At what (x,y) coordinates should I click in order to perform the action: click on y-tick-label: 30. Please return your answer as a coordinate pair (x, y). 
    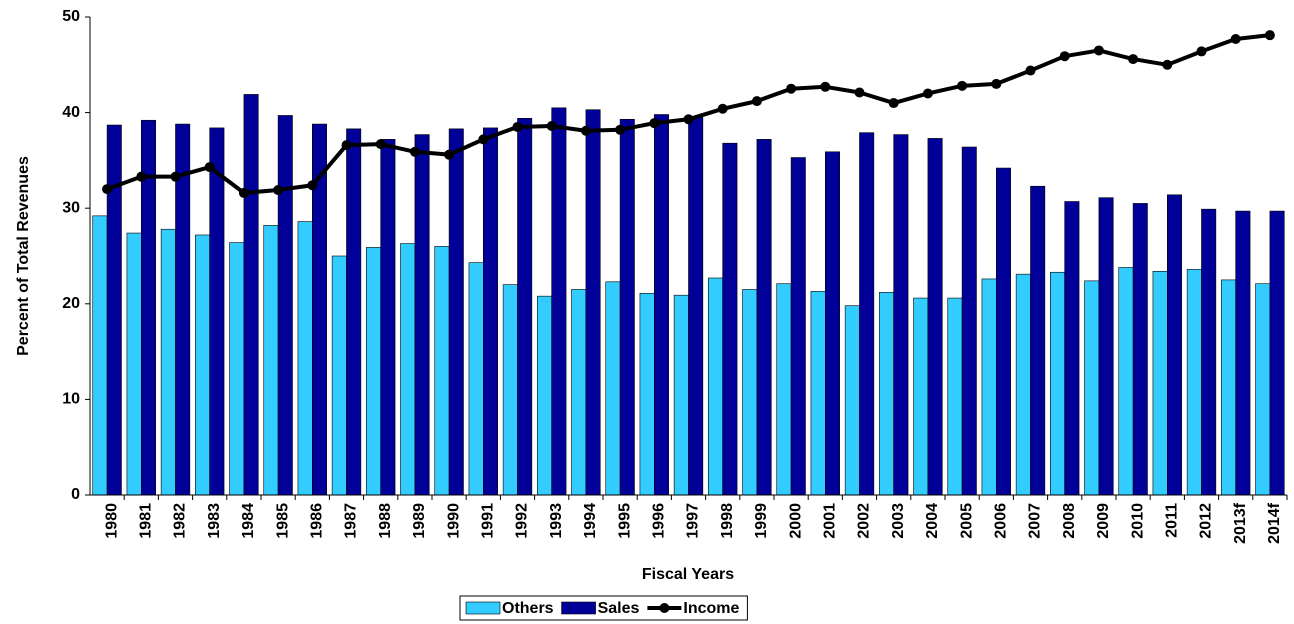
    Looking at the image, I should click on (71, 207).